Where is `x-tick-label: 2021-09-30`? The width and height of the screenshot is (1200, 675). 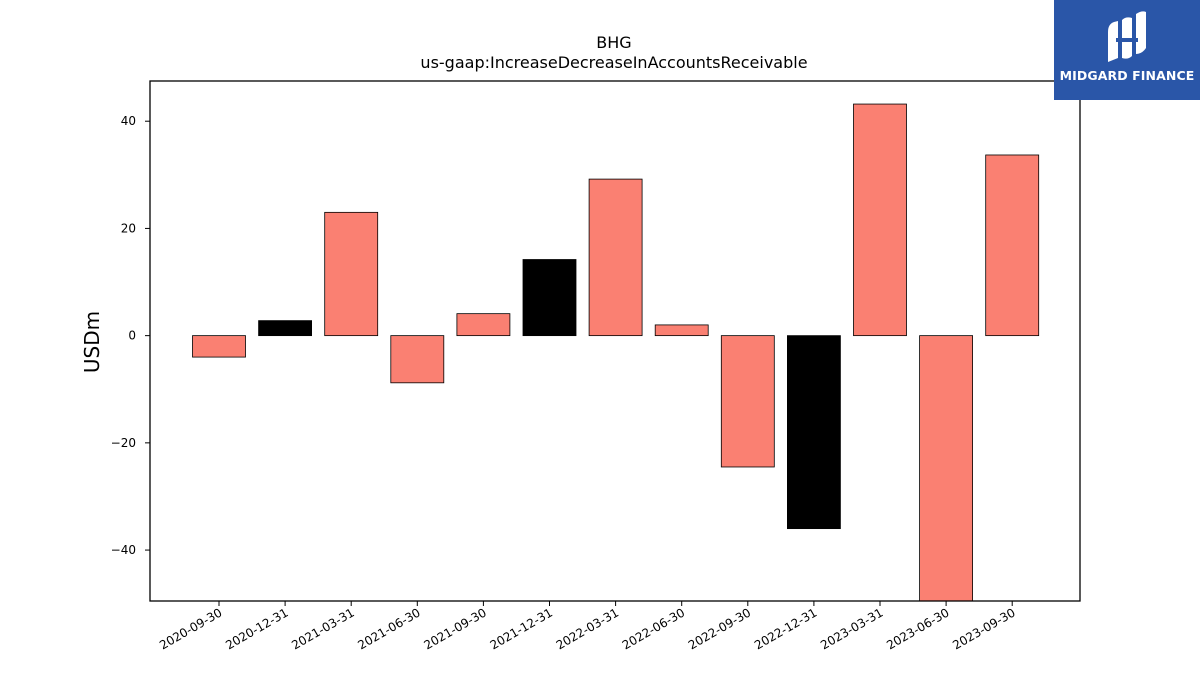
x-tick-label: 2021-09-30 is located at coordinates (454, 628).